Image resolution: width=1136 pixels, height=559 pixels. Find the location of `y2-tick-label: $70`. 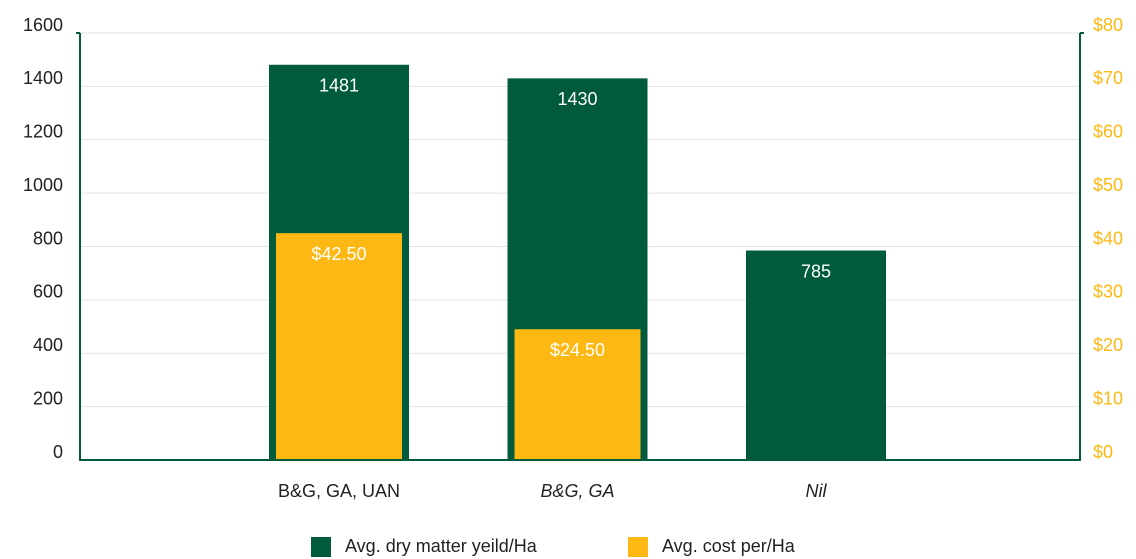

y2-tick-label: $70 is located at coordinates (1108, 78).